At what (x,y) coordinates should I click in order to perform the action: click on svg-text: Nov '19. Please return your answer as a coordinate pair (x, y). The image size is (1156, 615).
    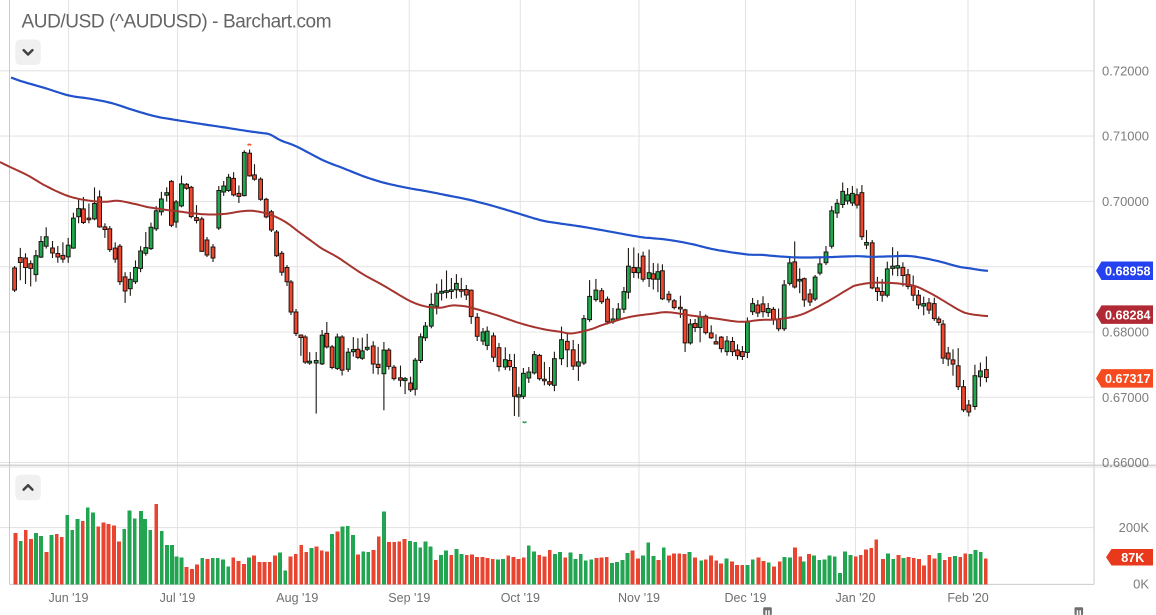
    Looking at the image, I should click on (639, 598).